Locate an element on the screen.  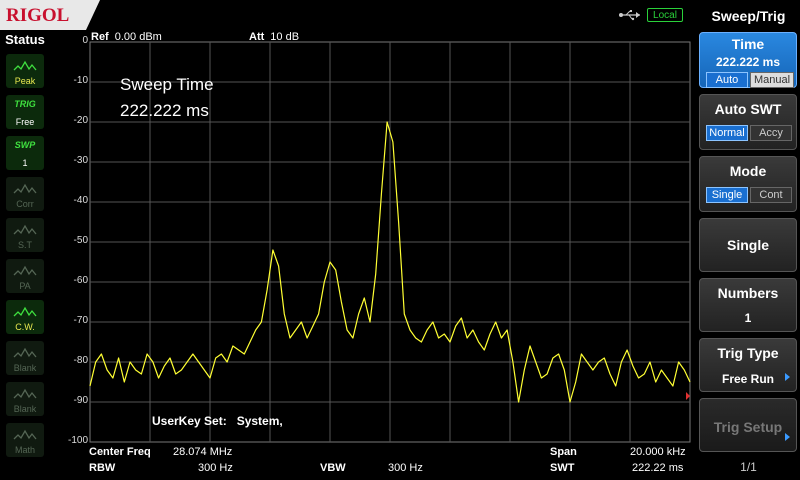
y-tick-label: -50 is located at coordinates (80, 240).